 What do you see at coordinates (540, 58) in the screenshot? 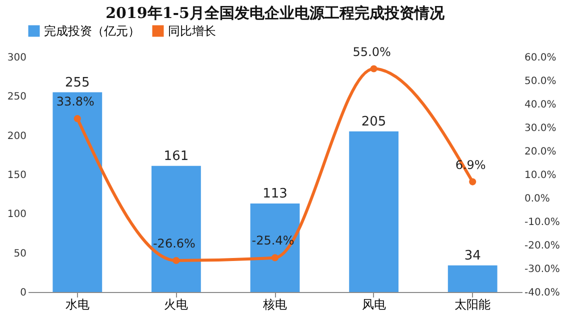
I see `y2-tick-label: 60.0%` at bounding box center [540, 58].